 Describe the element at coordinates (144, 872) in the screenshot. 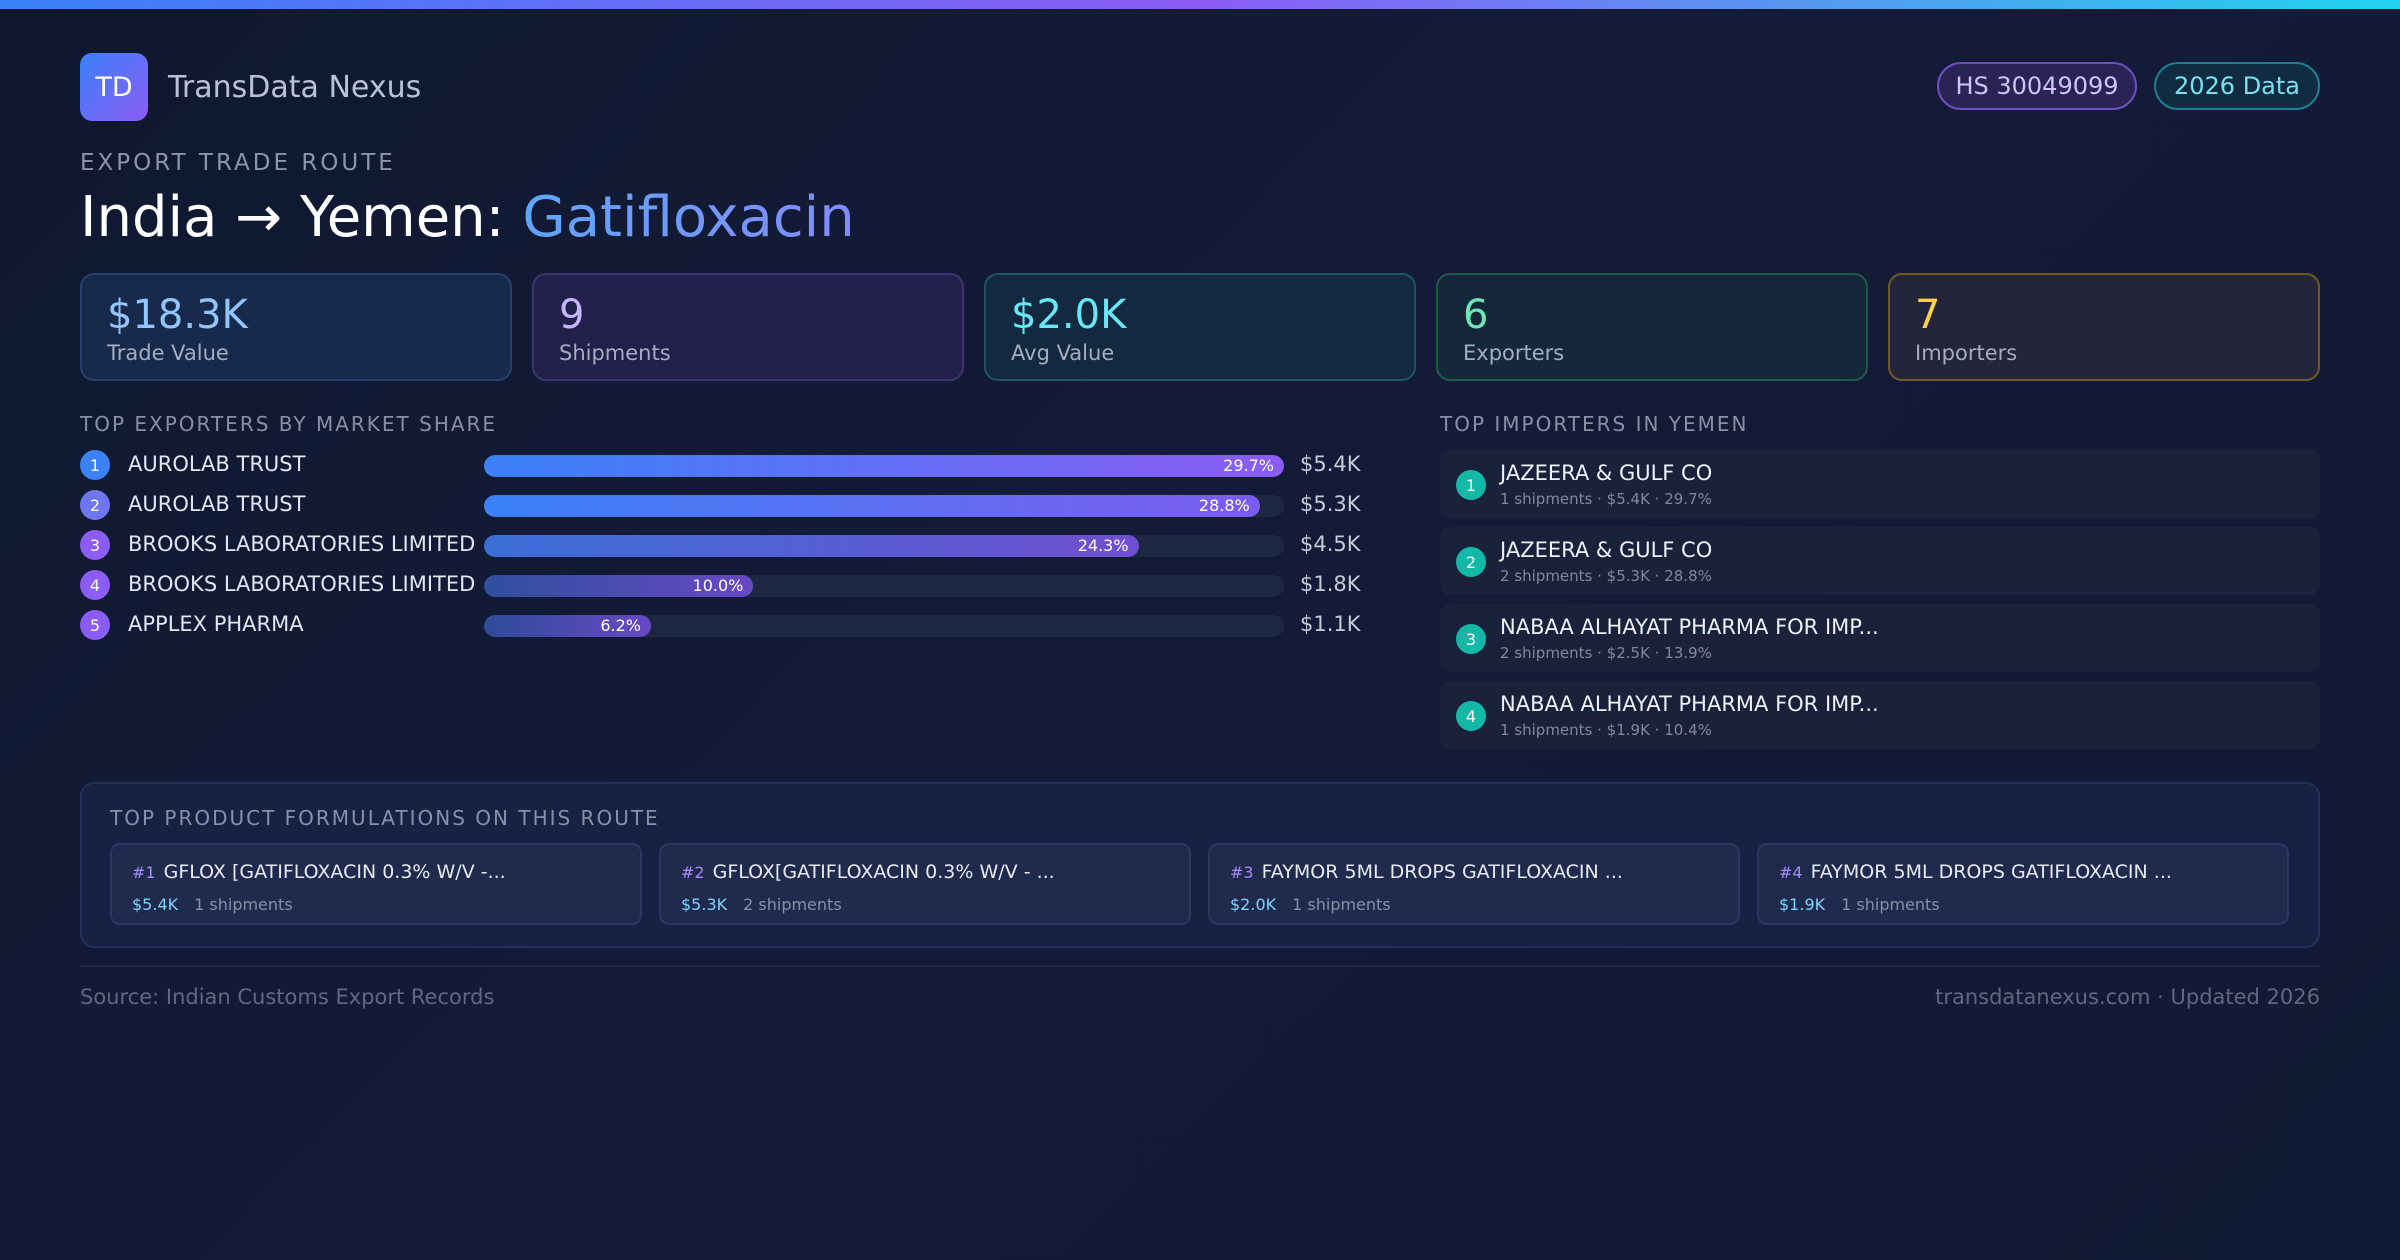

I see `formulation-rank: #1` at that location.